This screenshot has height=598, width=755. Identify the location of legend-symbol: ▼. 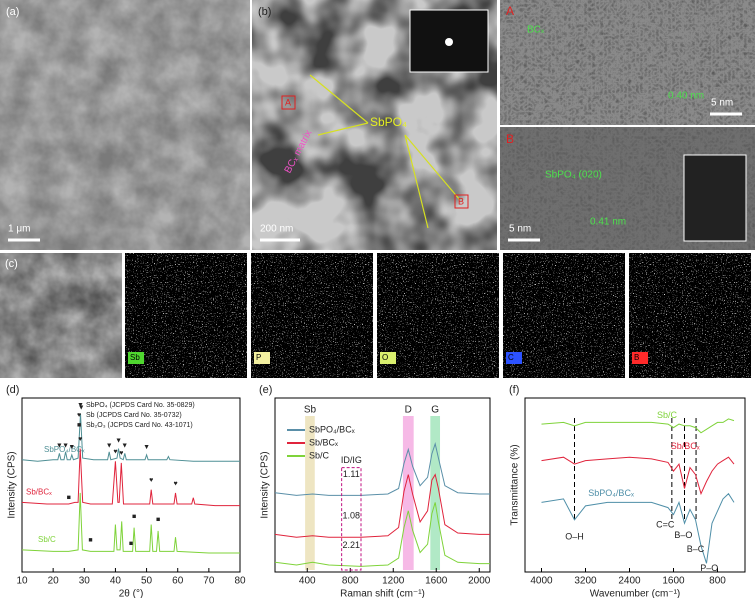
(80, 405).